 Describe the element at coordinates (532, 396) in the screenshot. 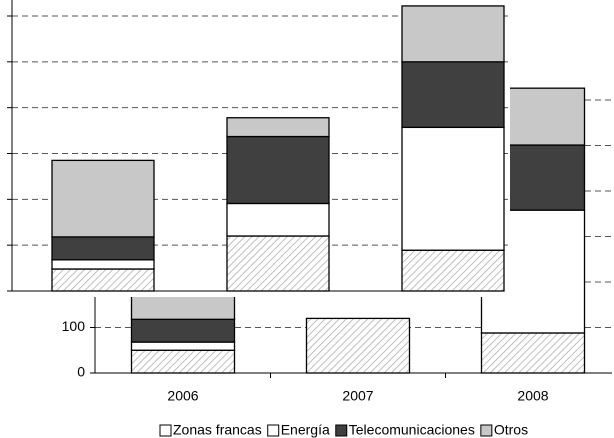

I see `x-tick-label: 2008` at that location.